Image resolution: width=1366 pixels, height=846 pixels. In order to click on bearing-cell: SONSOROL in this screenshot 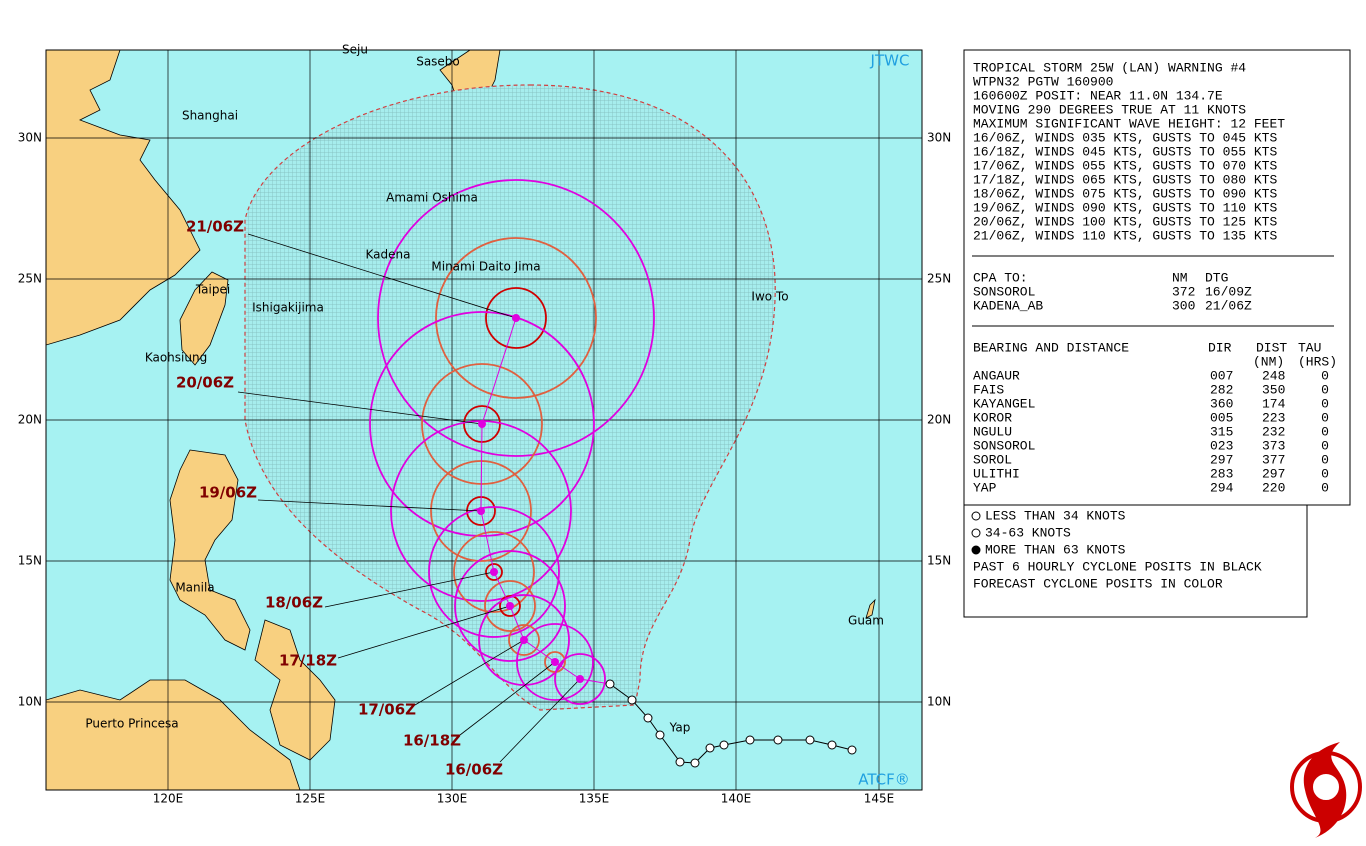, I will do `click(1004, 445)`.